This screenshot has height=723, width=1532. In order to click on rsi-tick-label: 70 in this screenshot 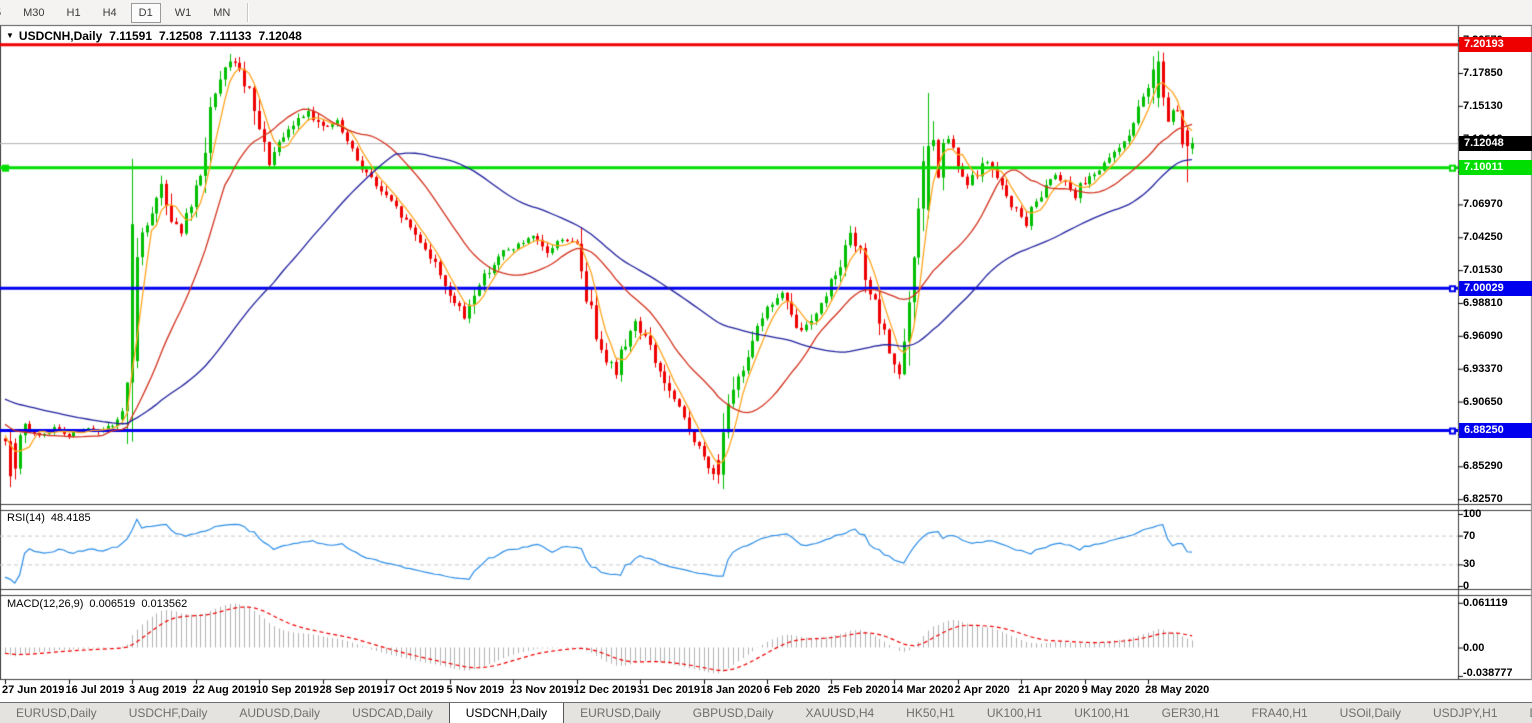, I will do `click(1469, 535)`.